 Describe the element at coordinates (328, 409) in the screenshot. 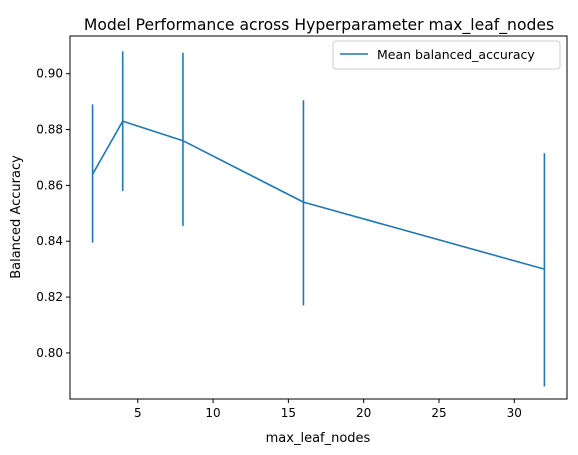

I see `x-axis: 5 10 15 20 25 30` at that location.